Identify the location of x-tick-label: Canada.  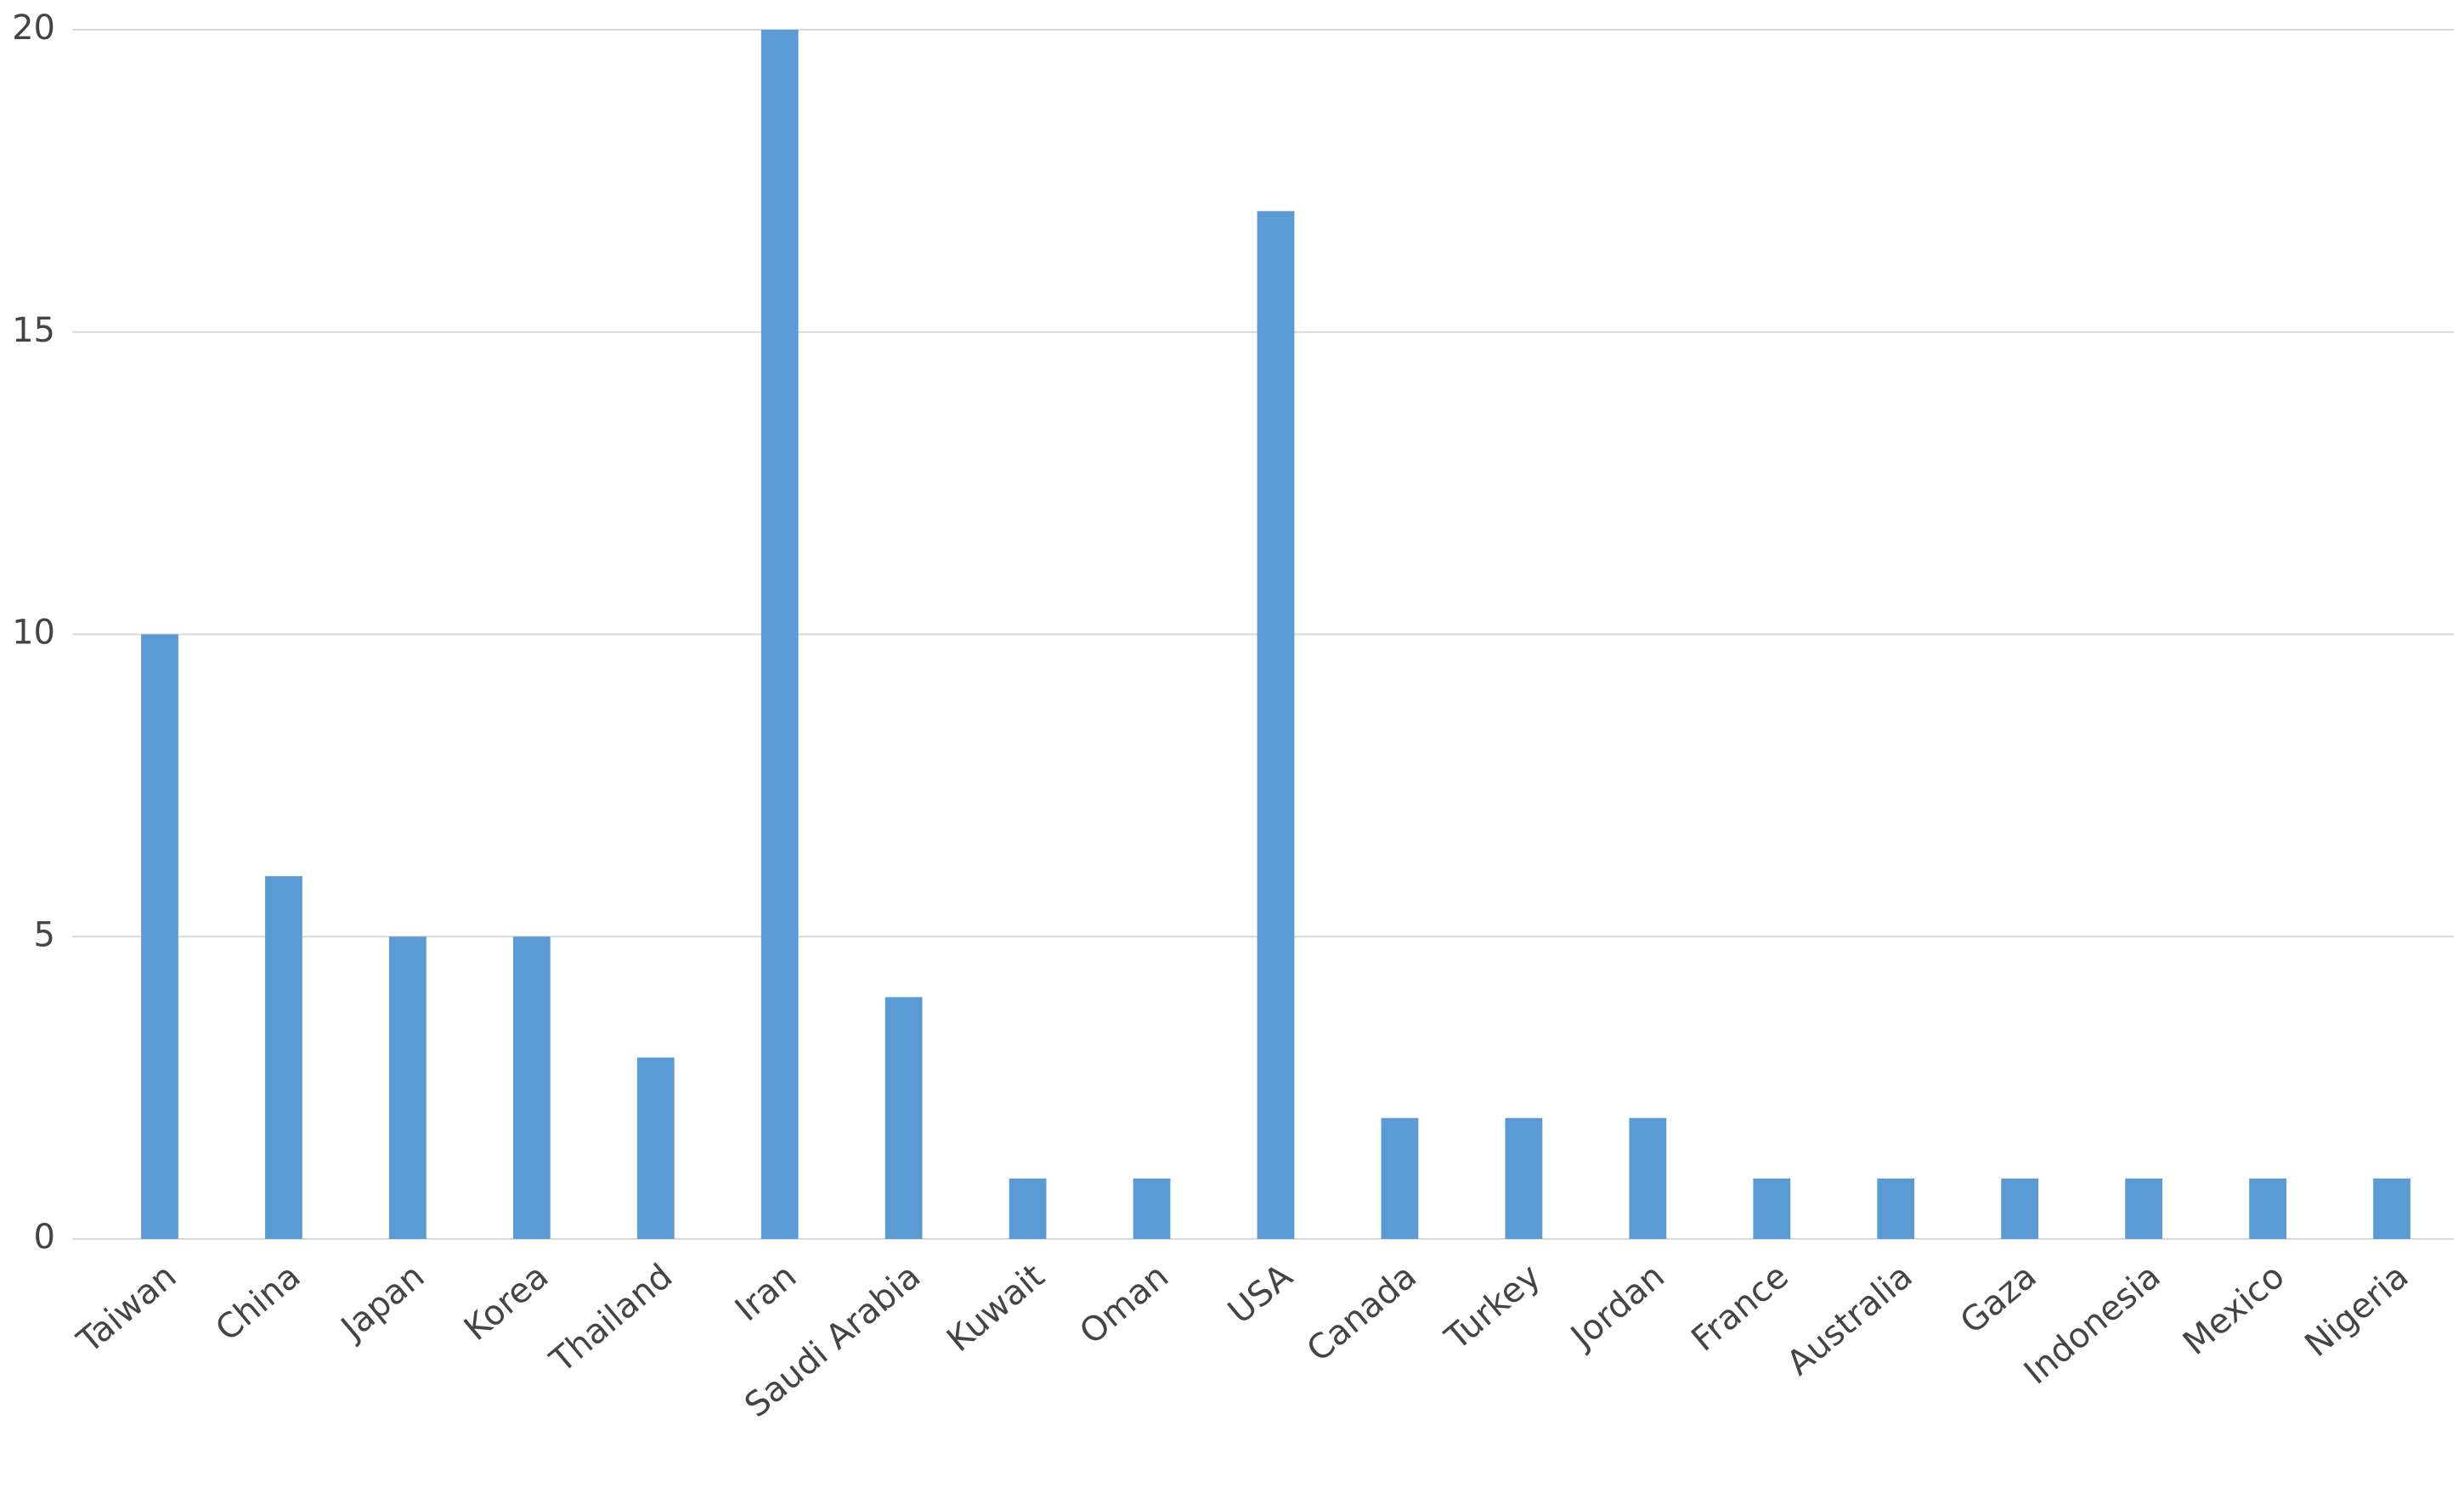
(1362, 1314).